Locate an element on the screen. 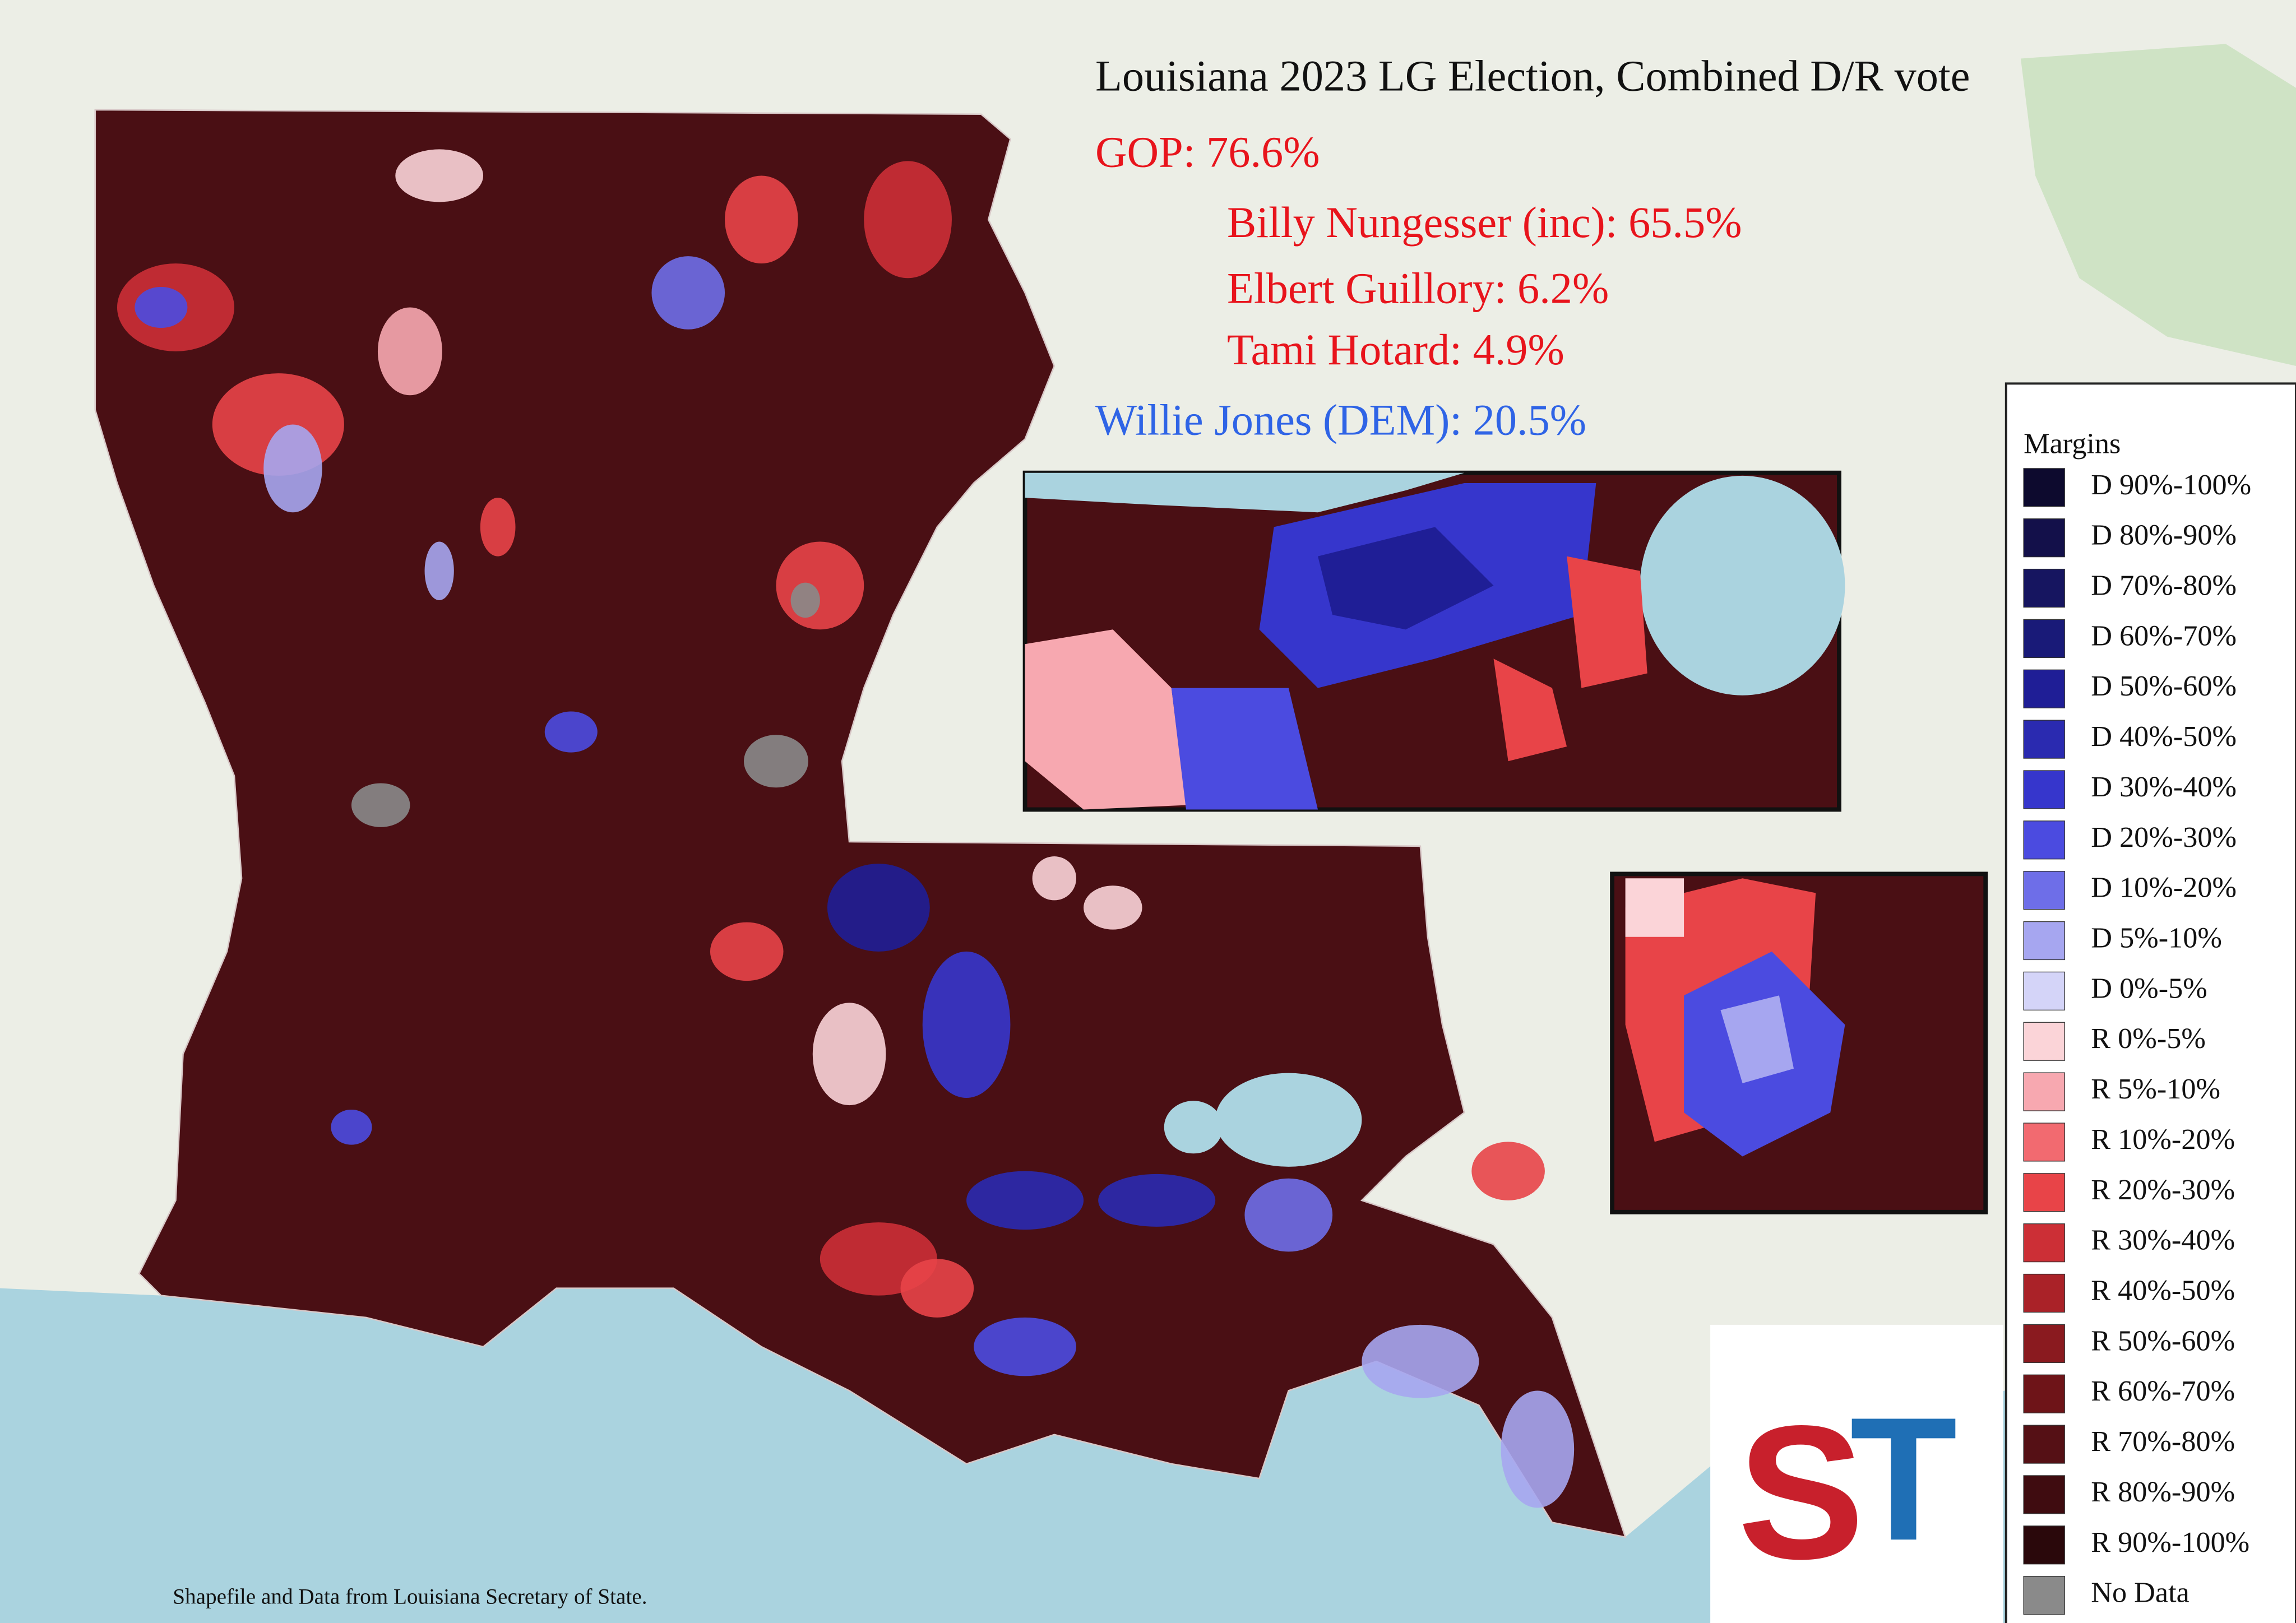 The image size is (2296, 1623). legend-label: R 80%-90% is located at coordinates (2163, 1492).